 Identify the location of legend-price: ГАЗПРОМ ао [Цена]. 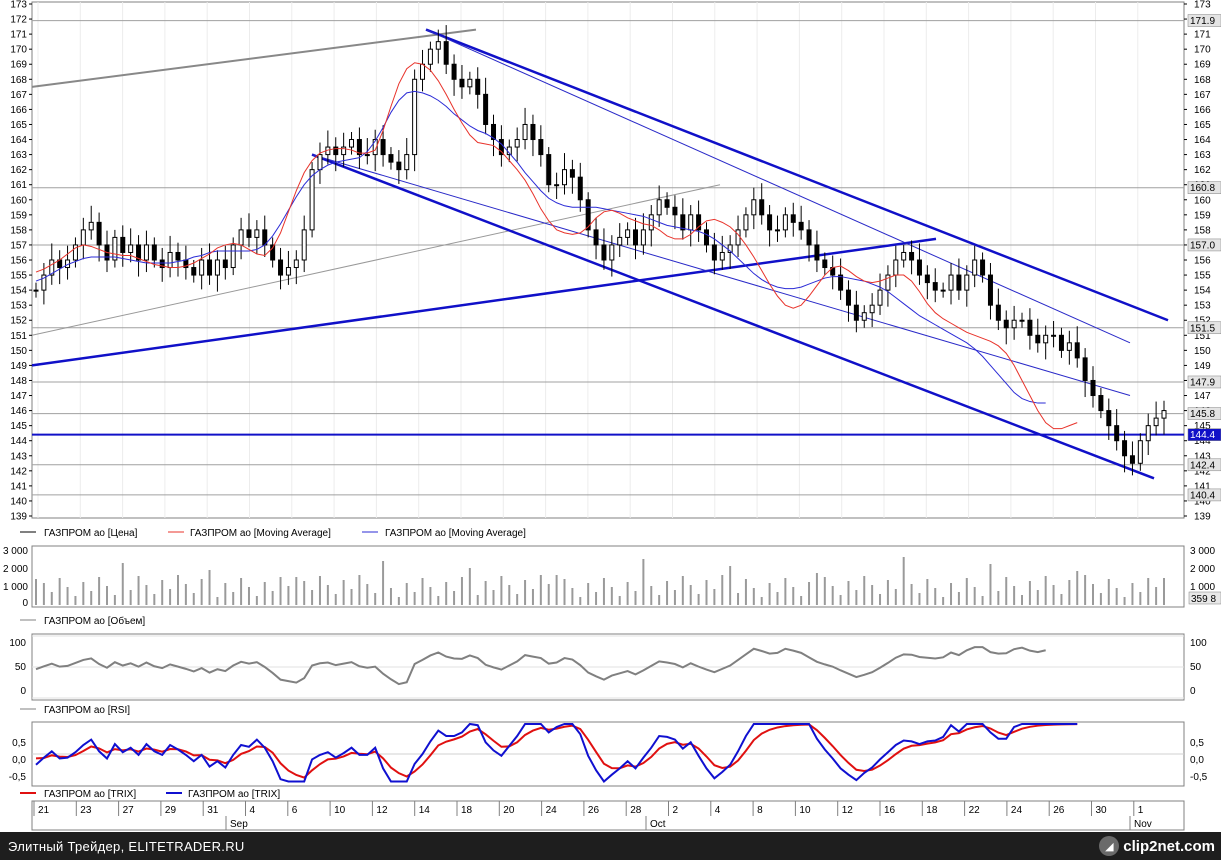
(91, 533).